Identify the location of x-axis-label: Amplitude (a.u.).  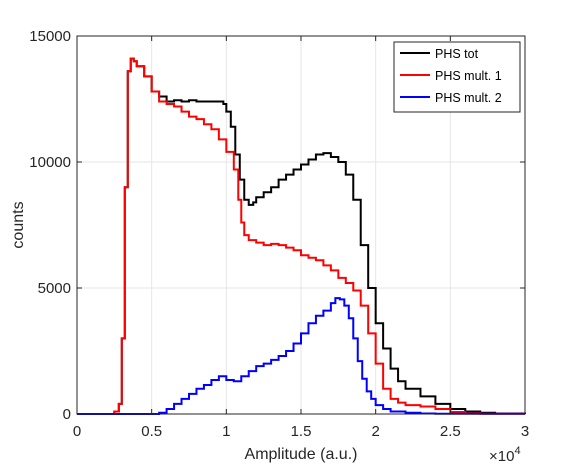
(301, 454).